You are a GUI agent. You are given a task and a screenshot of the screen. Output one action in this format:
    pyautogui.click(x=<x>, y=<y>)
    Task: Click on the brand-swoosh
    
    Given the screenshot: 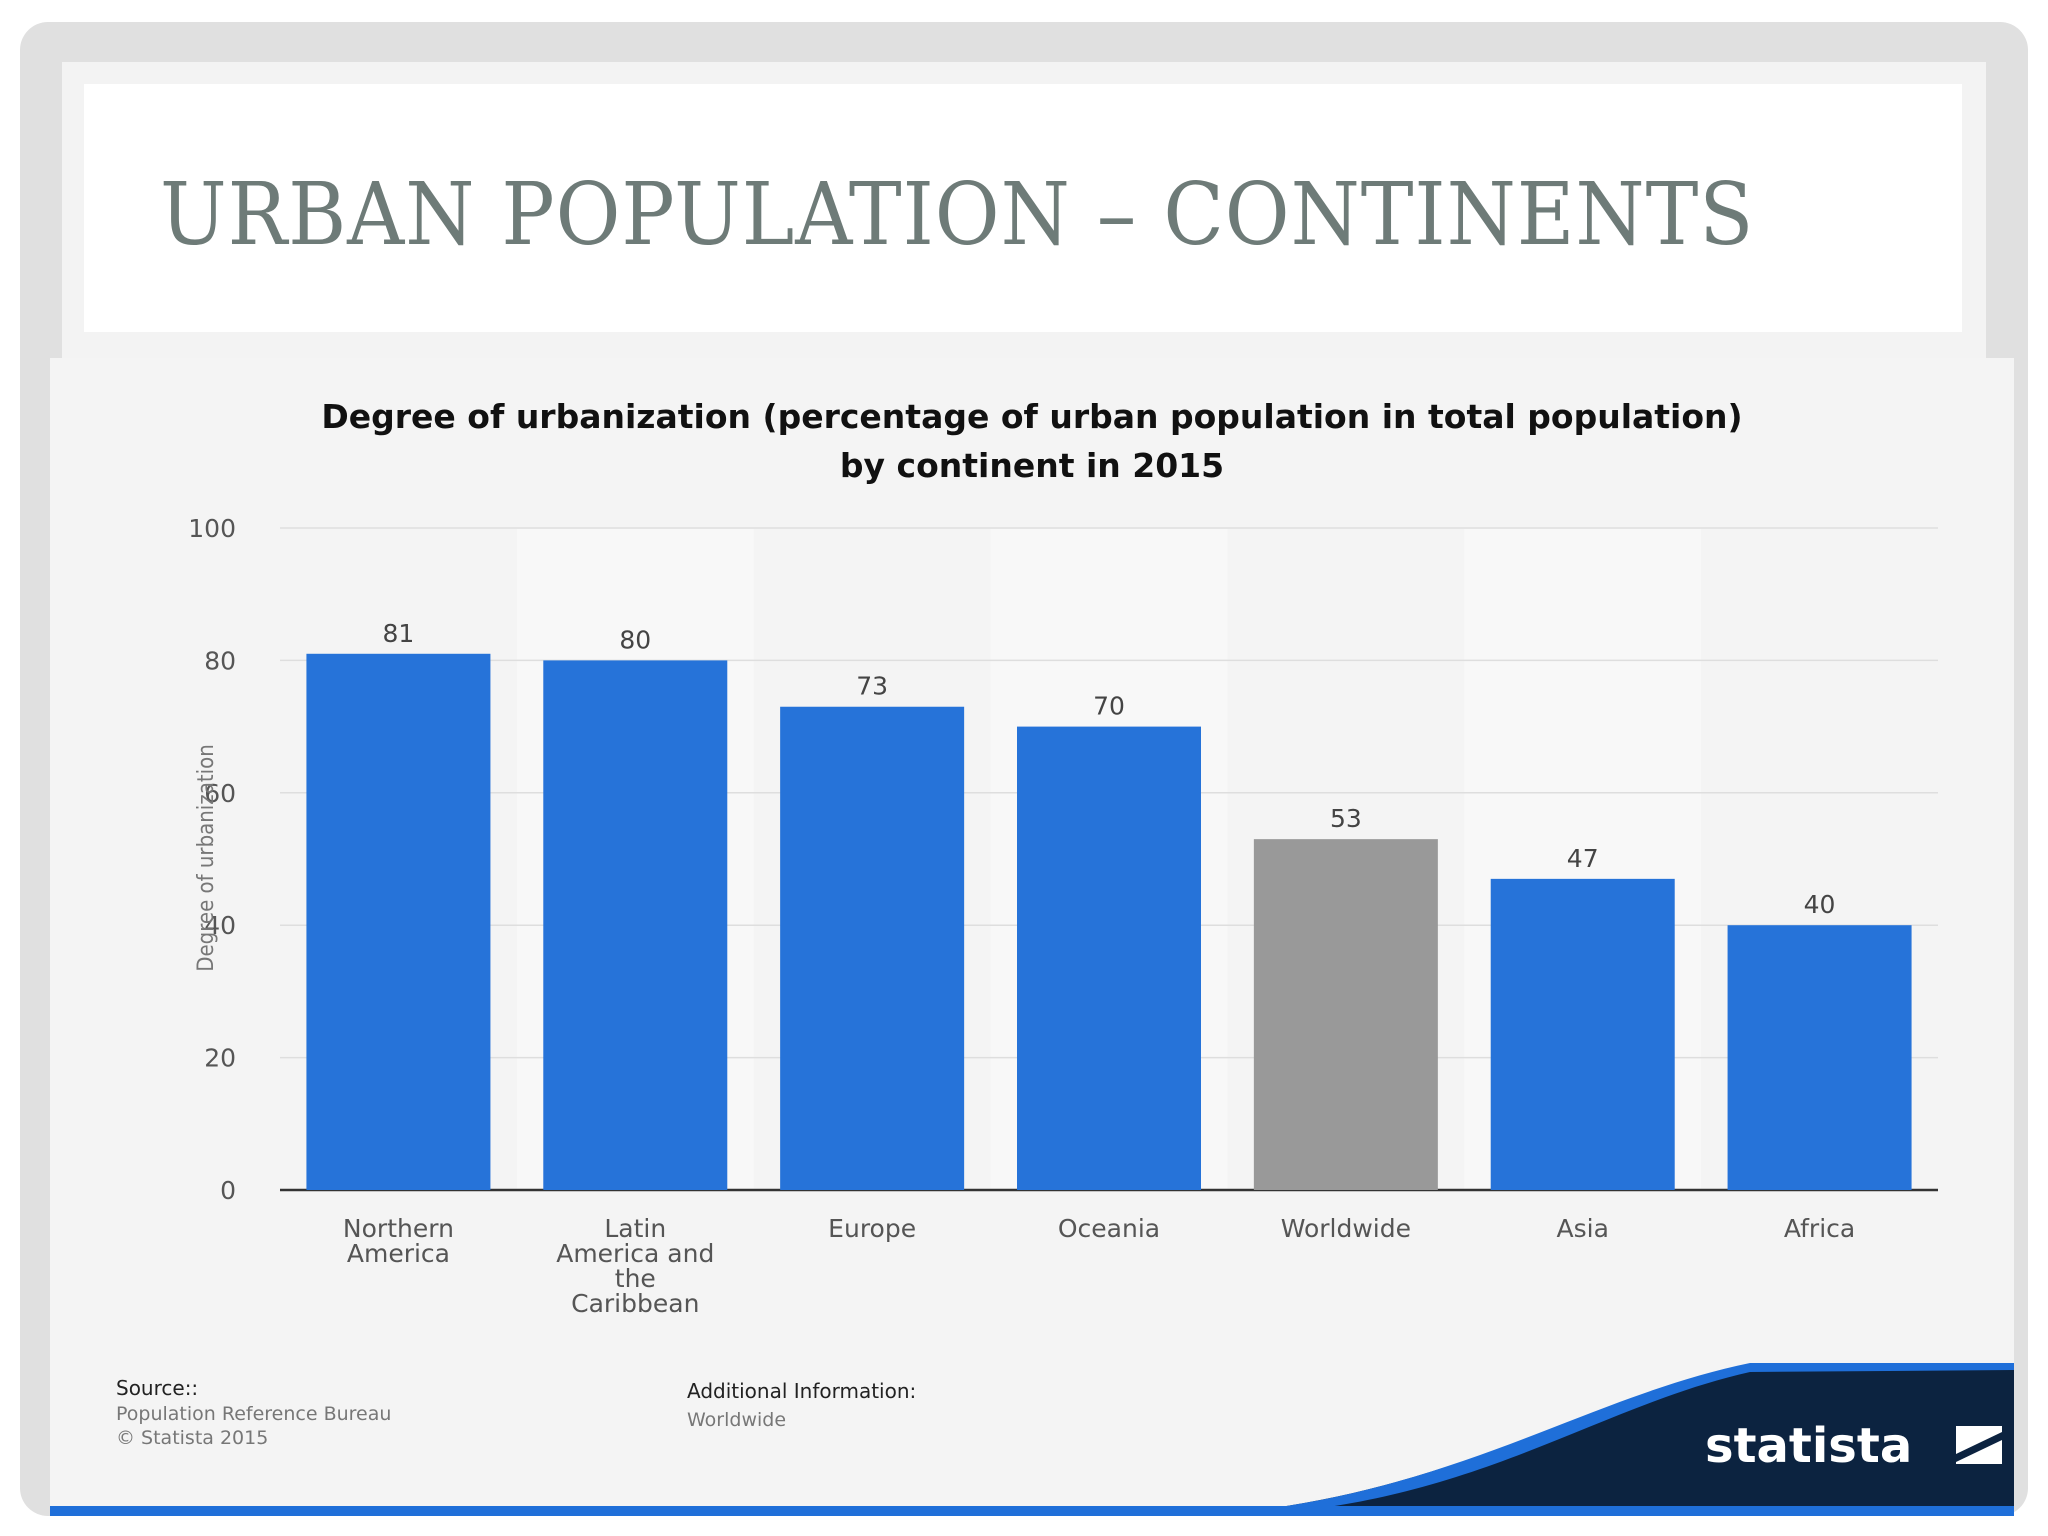 What is the action you would take?
    pyautogui.click(x=1607, y=1443)
    